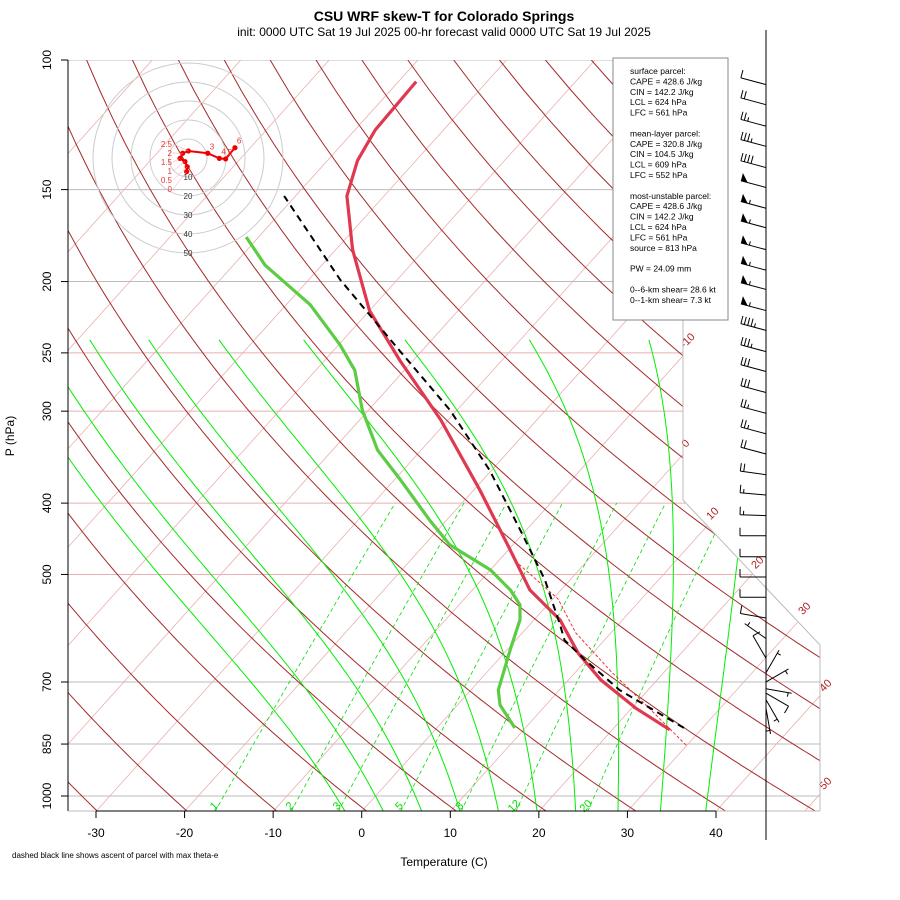  What do you see at coordinates (10, 436) in the screenshot?
I see `y-axis-label: P (hPa)` at bounding box center [10, 436].